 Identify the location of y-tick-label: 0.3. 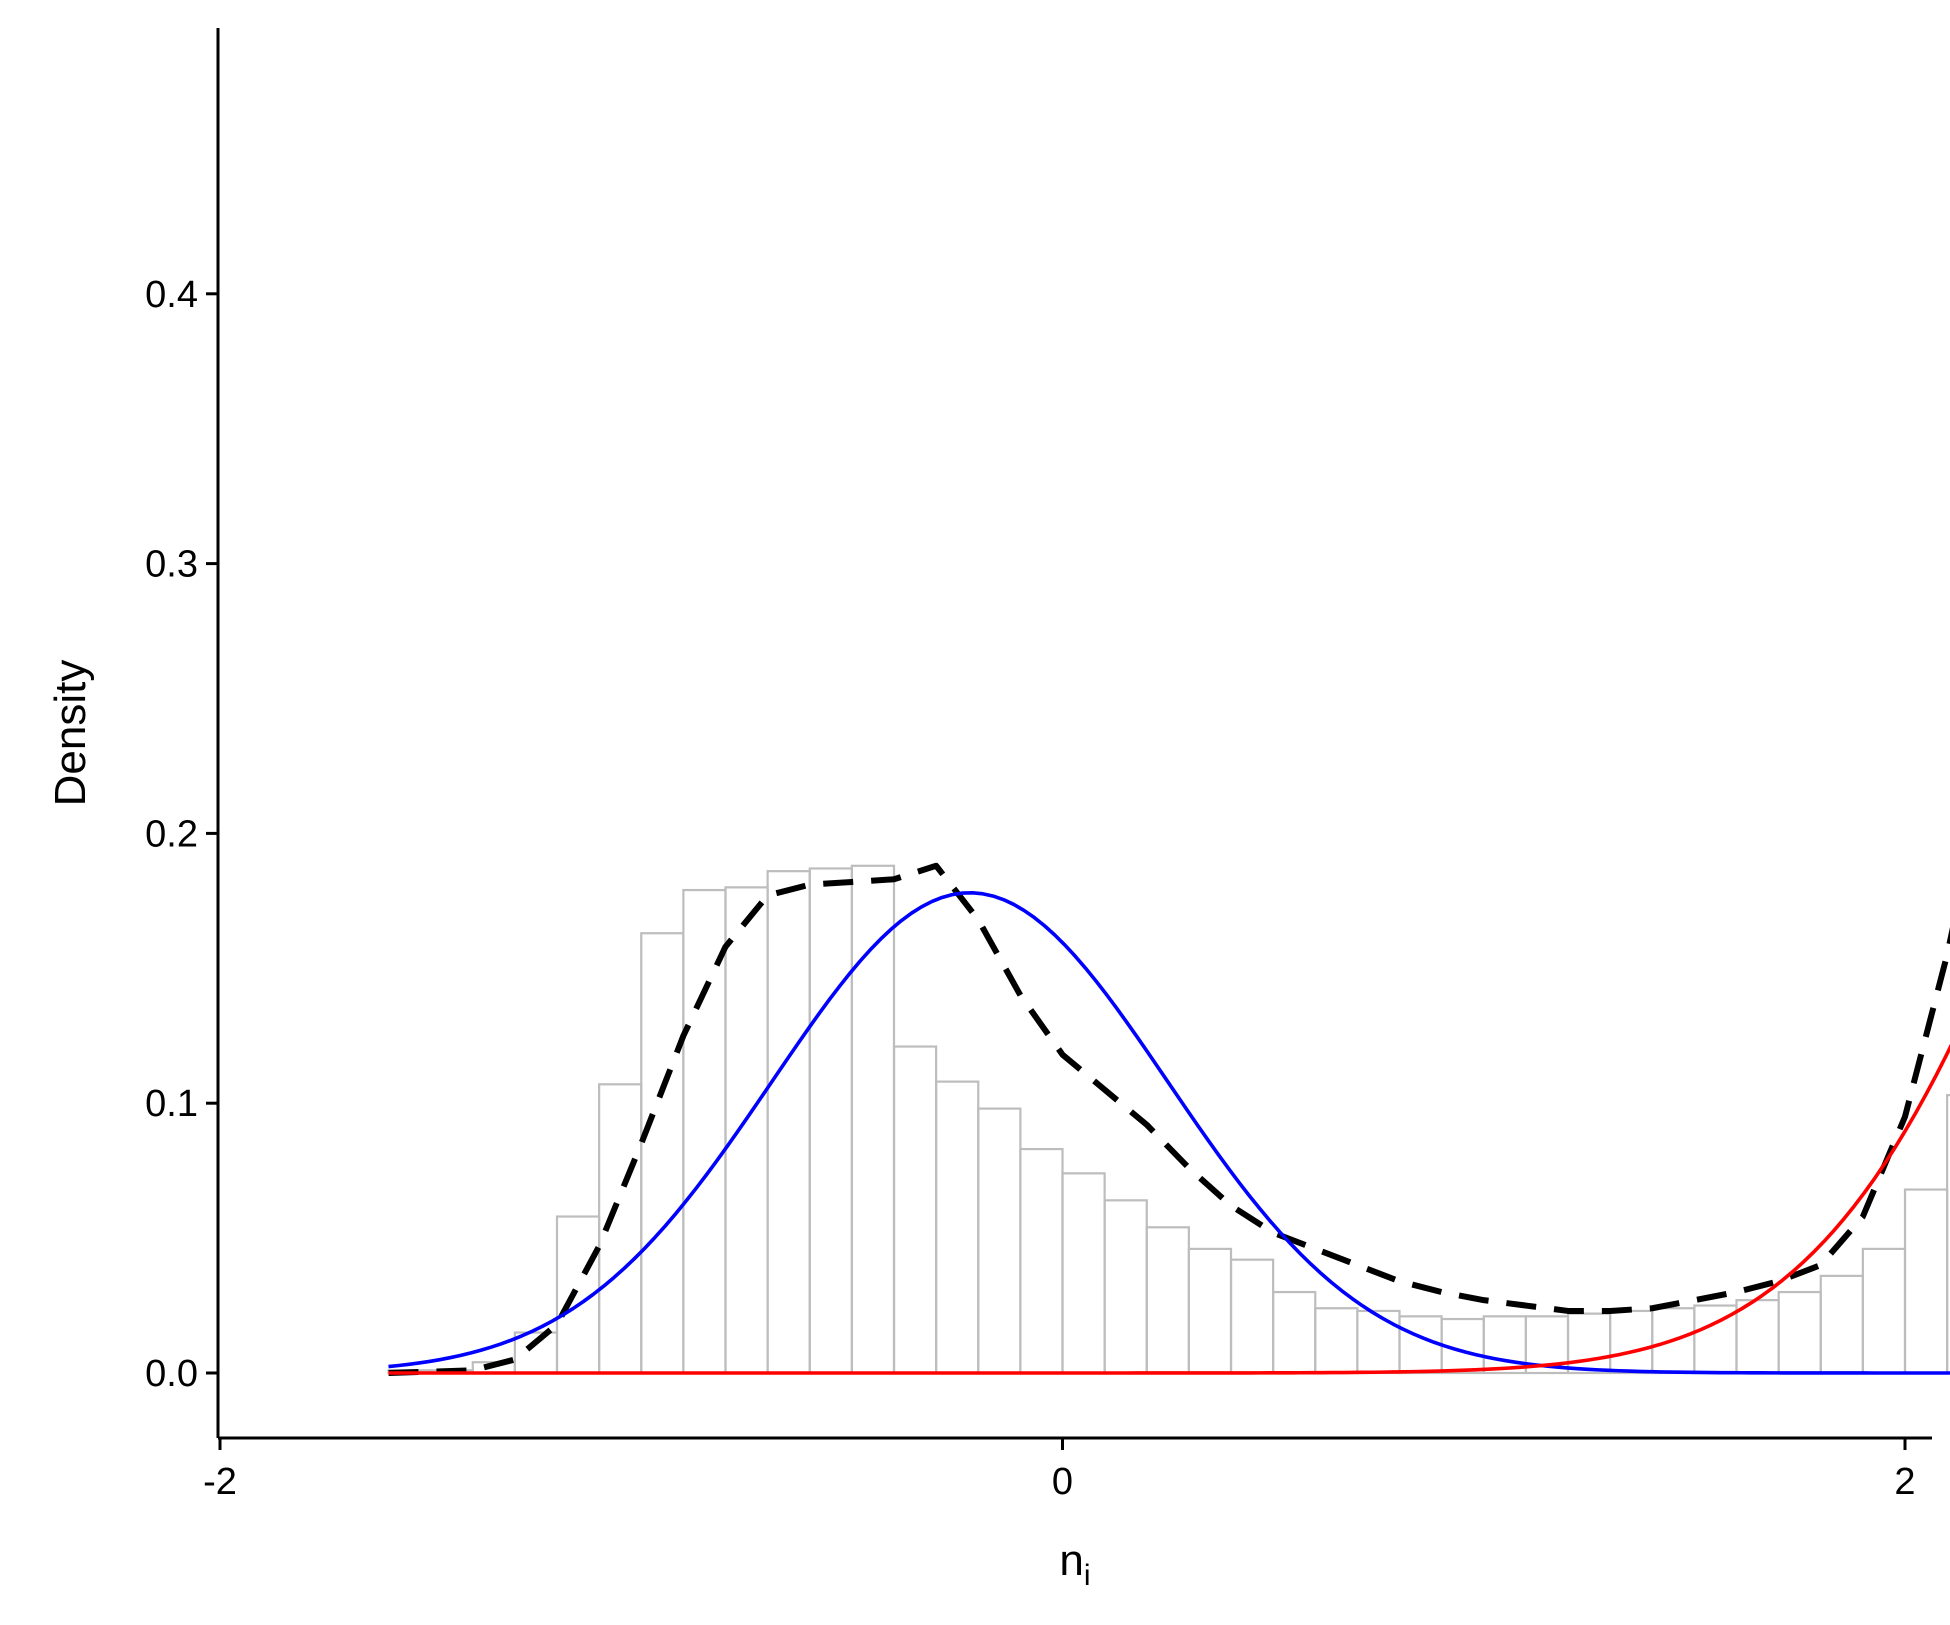
(171, 565).